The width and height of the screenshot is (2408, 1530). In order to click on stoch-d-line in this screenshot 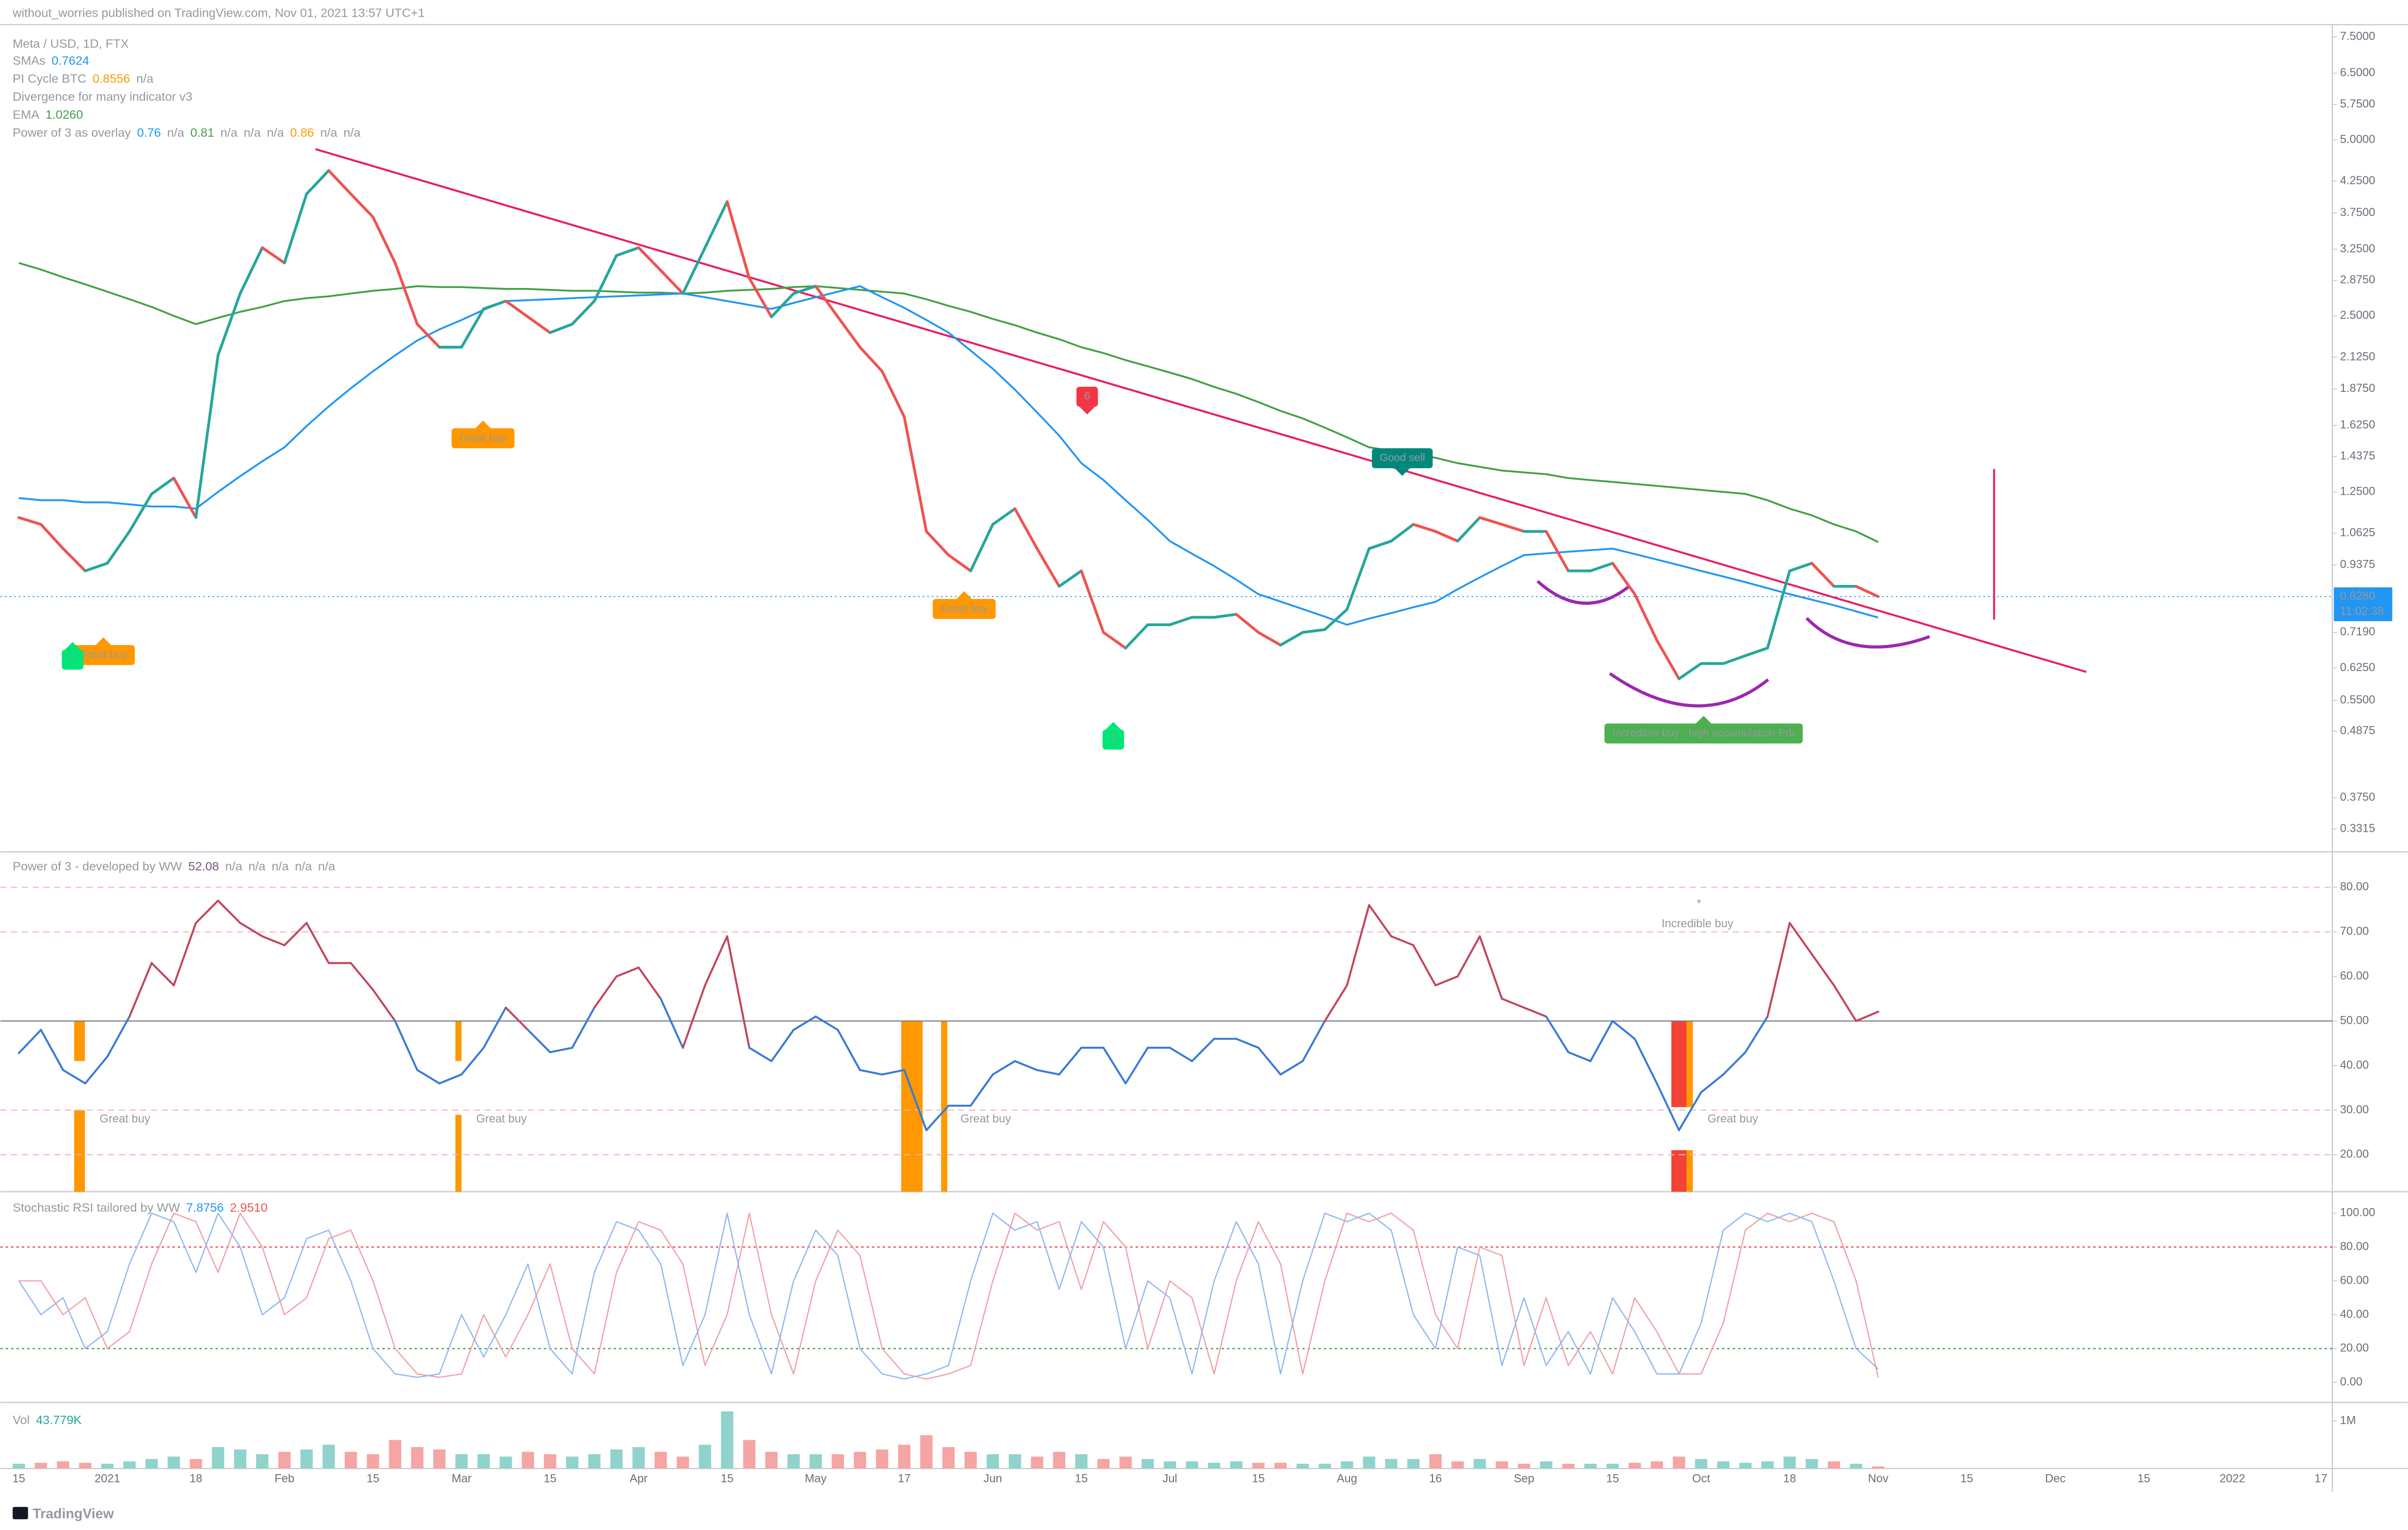, I will do `click(949, 1296)`.